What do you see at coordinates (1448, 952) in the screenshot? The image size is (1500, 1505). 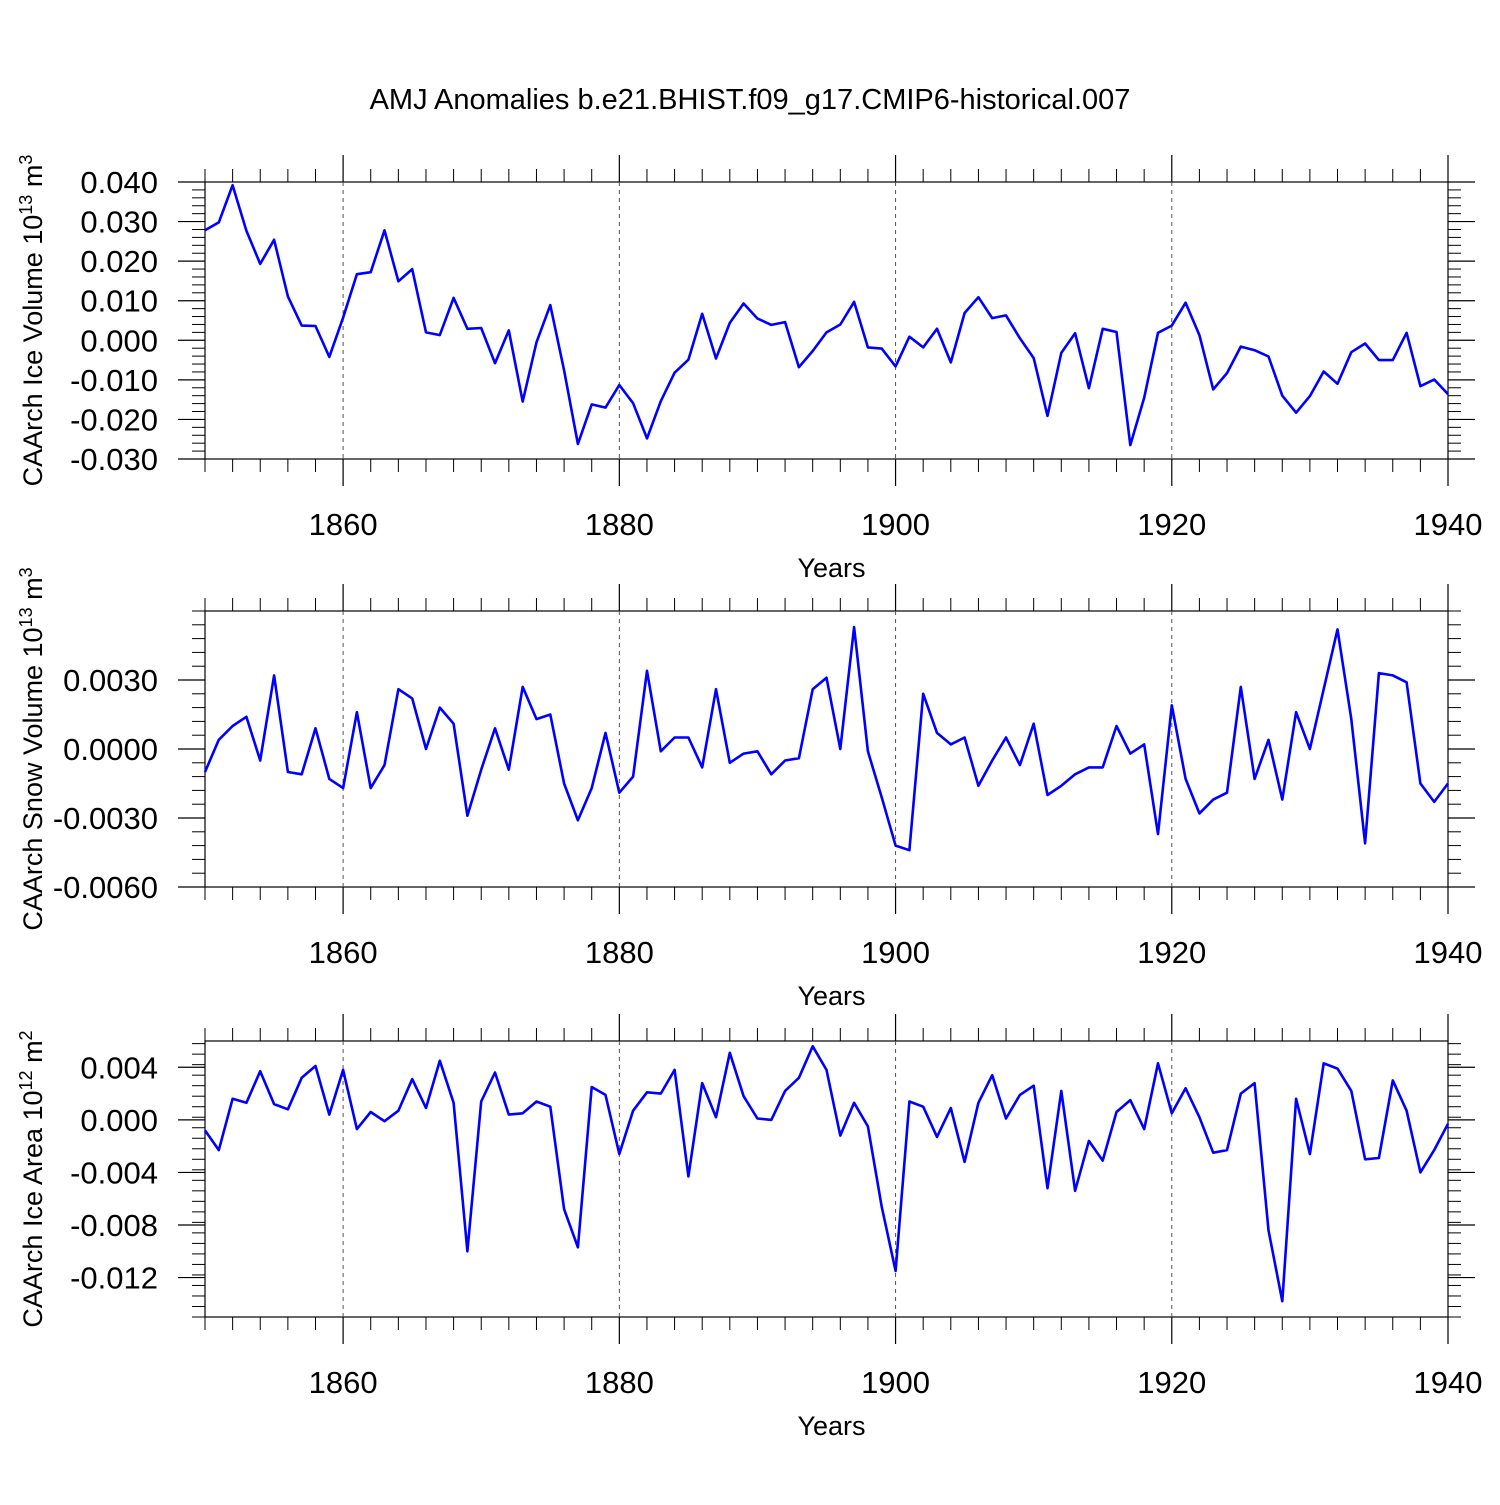 I see `panel-2-x-tick-label-1940: 1940` at bounding box center [1448, 952].